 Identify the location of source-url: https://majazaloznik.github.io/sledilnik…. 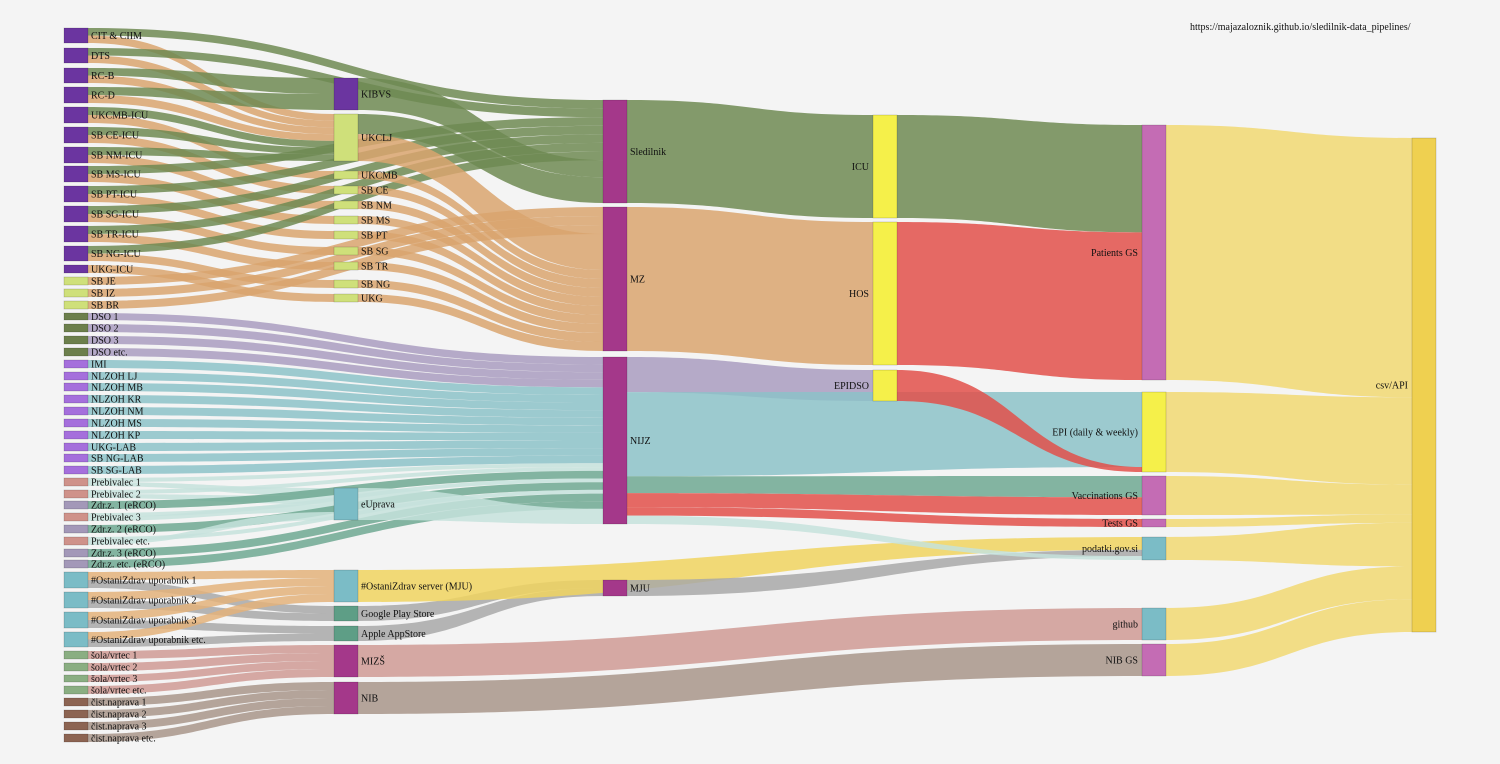
(1300, 27).